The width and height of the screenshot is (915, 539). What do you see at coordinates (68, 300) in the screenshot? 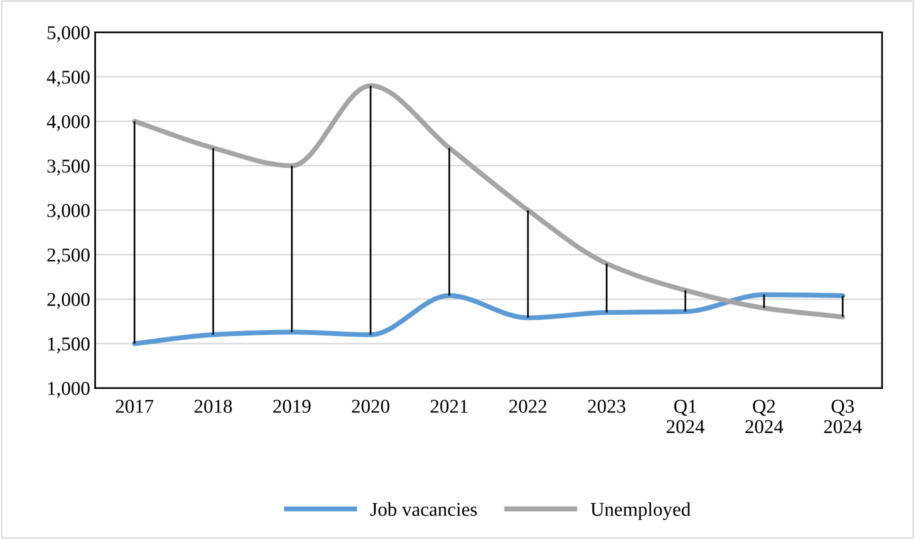
I see `y-tick-label: 2,000` at bounding box center [68, 300].